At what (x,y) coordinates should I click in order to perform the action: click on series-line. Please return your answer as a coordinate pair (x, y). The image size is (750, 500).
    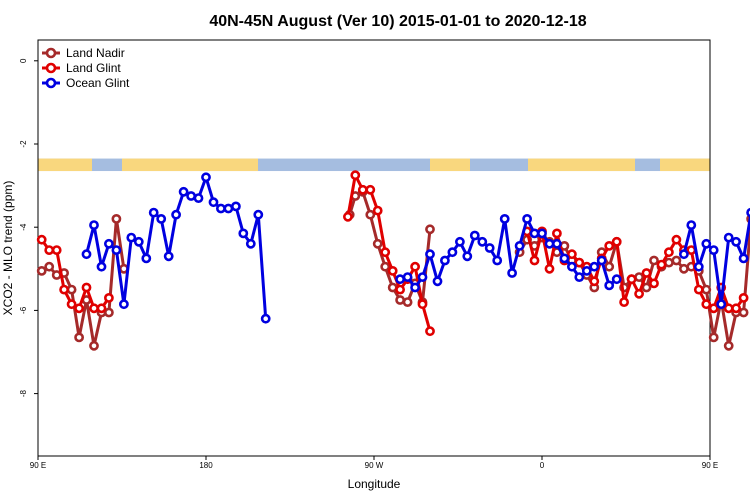
    Looking at the image, I should click on (83, 282).